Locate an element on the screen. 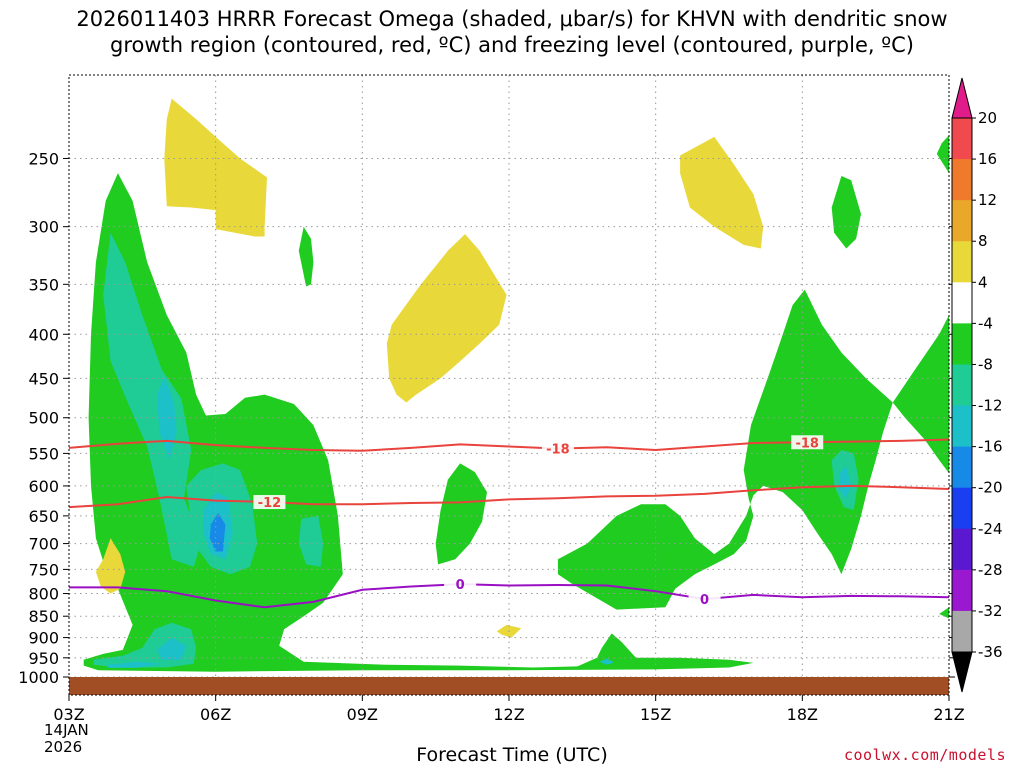  colorbar-label-8: -16 is located at coordinates (990, 447).